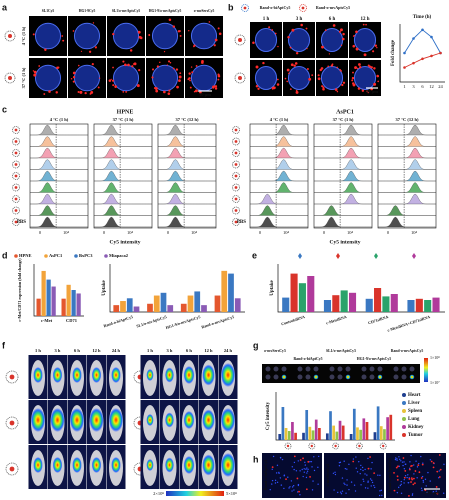 This screenshot has height=500, width=449. What do you see at coordinates (409, 323) in the screenshot?
I see `x-tick-label: c-MetsiRNA+CD71siRNA` at bounding box center [409, 323].